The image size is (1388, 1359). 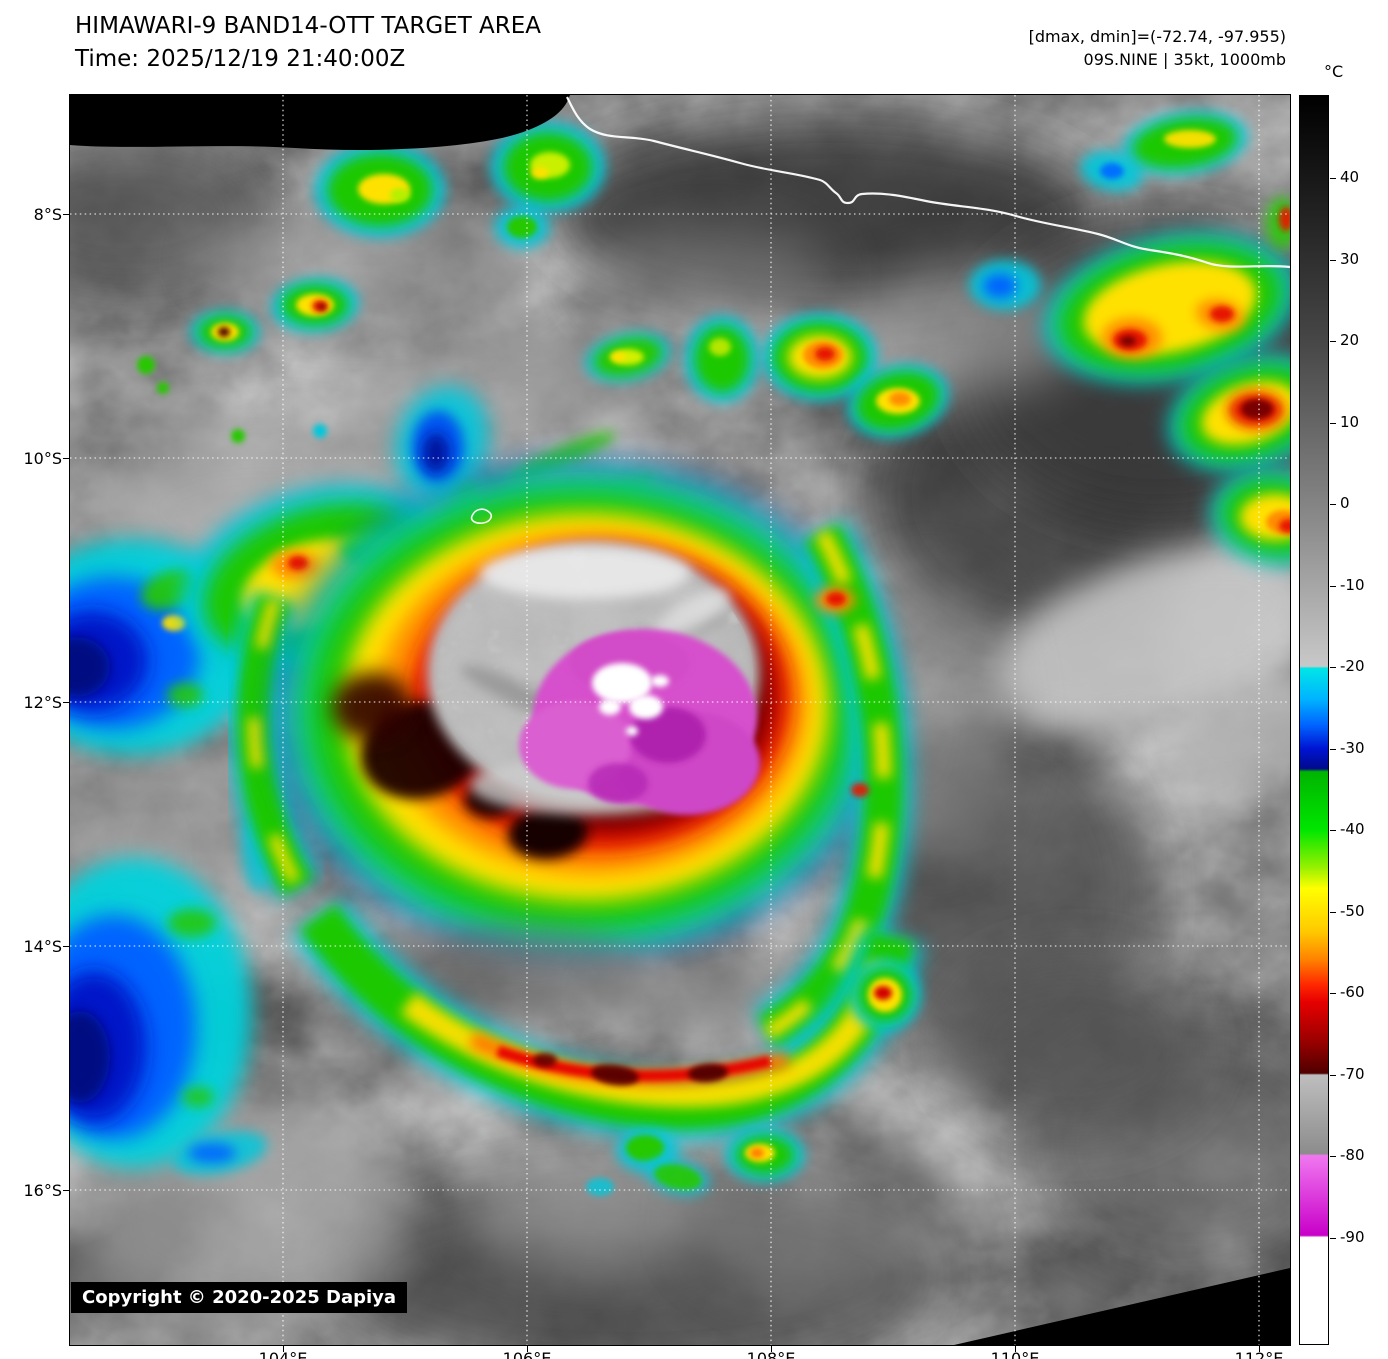 I want to click on colorbar-tick-label: -60, so click(x=1352, y=992).